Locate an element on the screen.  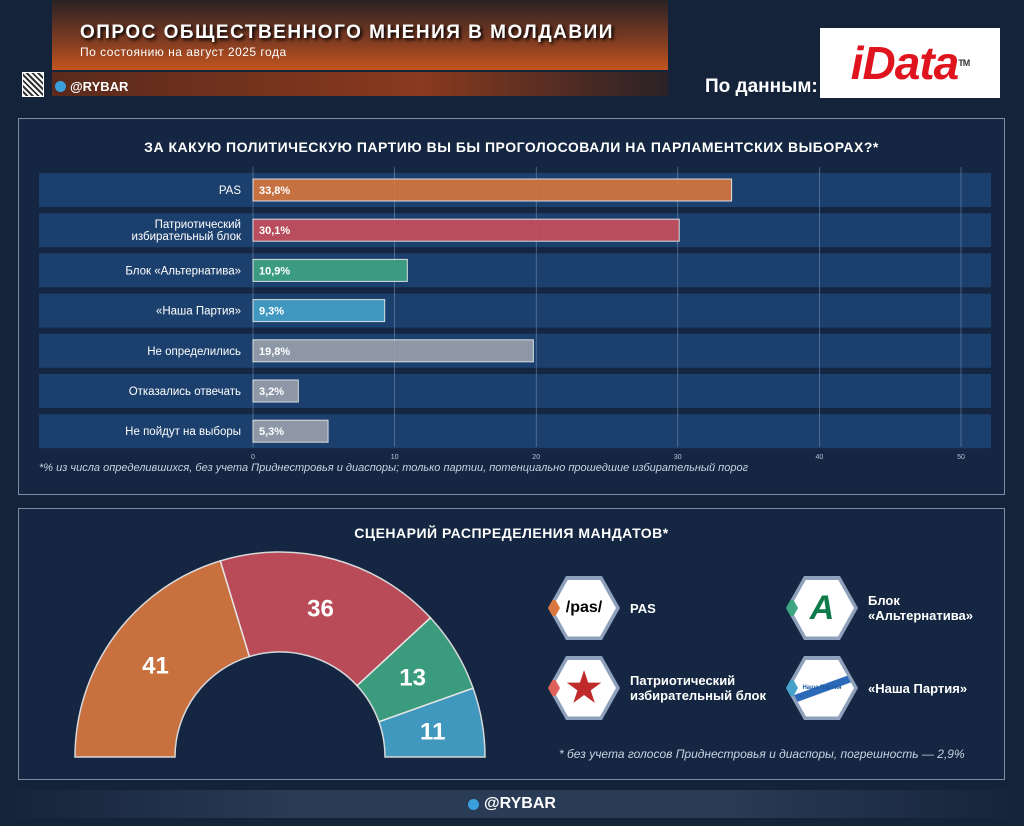
page-title: ОПРОС ОБЩЕСТВЕННОГО МНЕНИЯ В МОЛДАВИИ is located at coordinates (347, 32).